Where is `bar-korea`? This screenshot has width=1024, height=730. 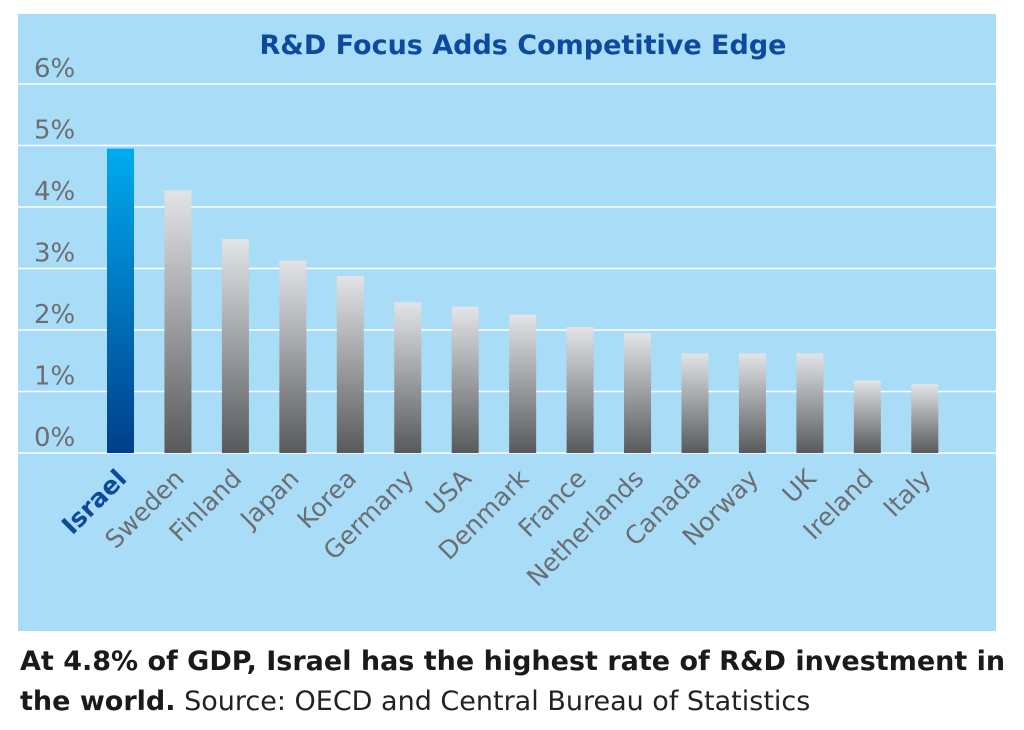 bar-korea is located at coordinates (350, 364).